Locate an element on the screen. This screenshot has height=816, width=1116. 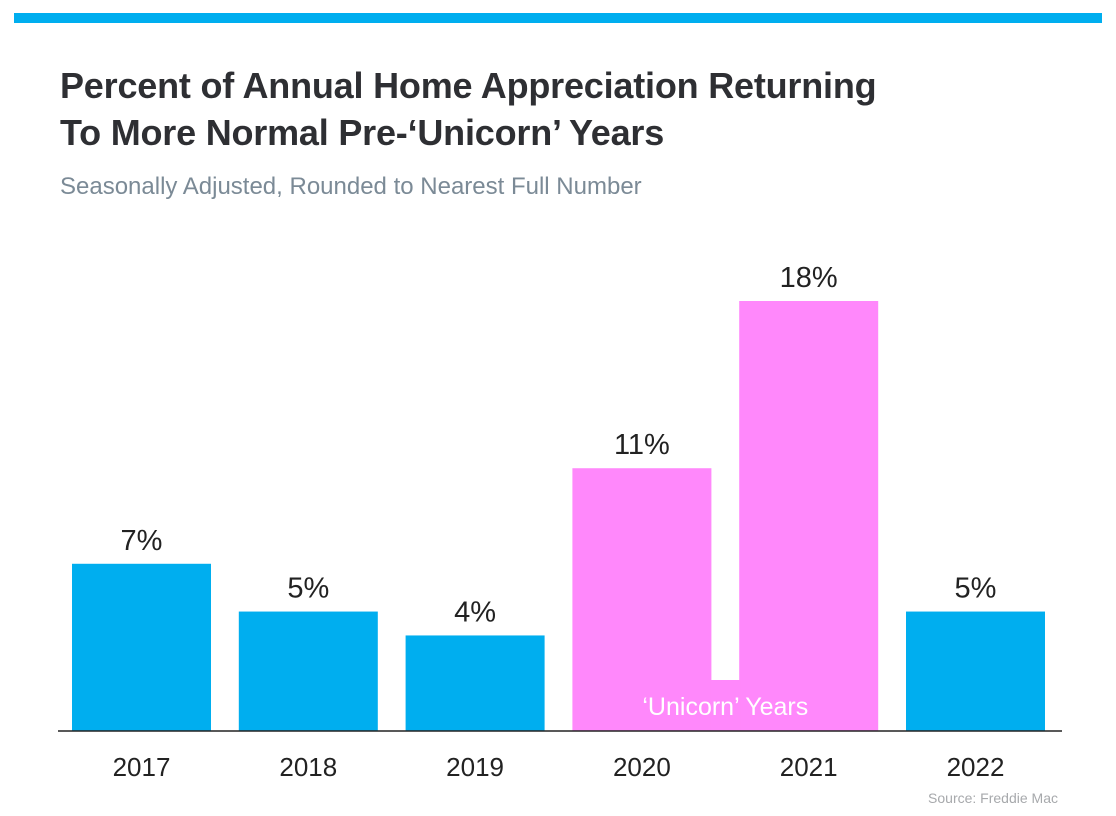
bar-2021 is located at coordinates (809, 516).